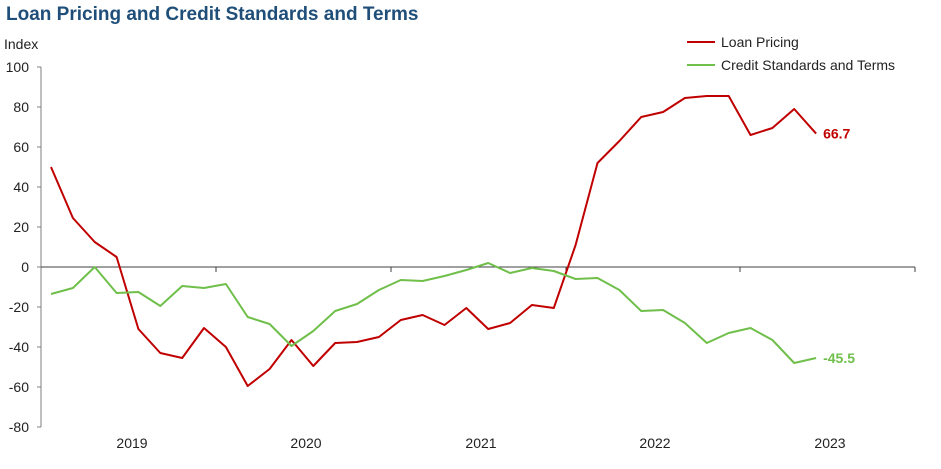  Describe the element at coordinates (21, 227) in the screenshot. I see `y-tick-label: 20` at that location.